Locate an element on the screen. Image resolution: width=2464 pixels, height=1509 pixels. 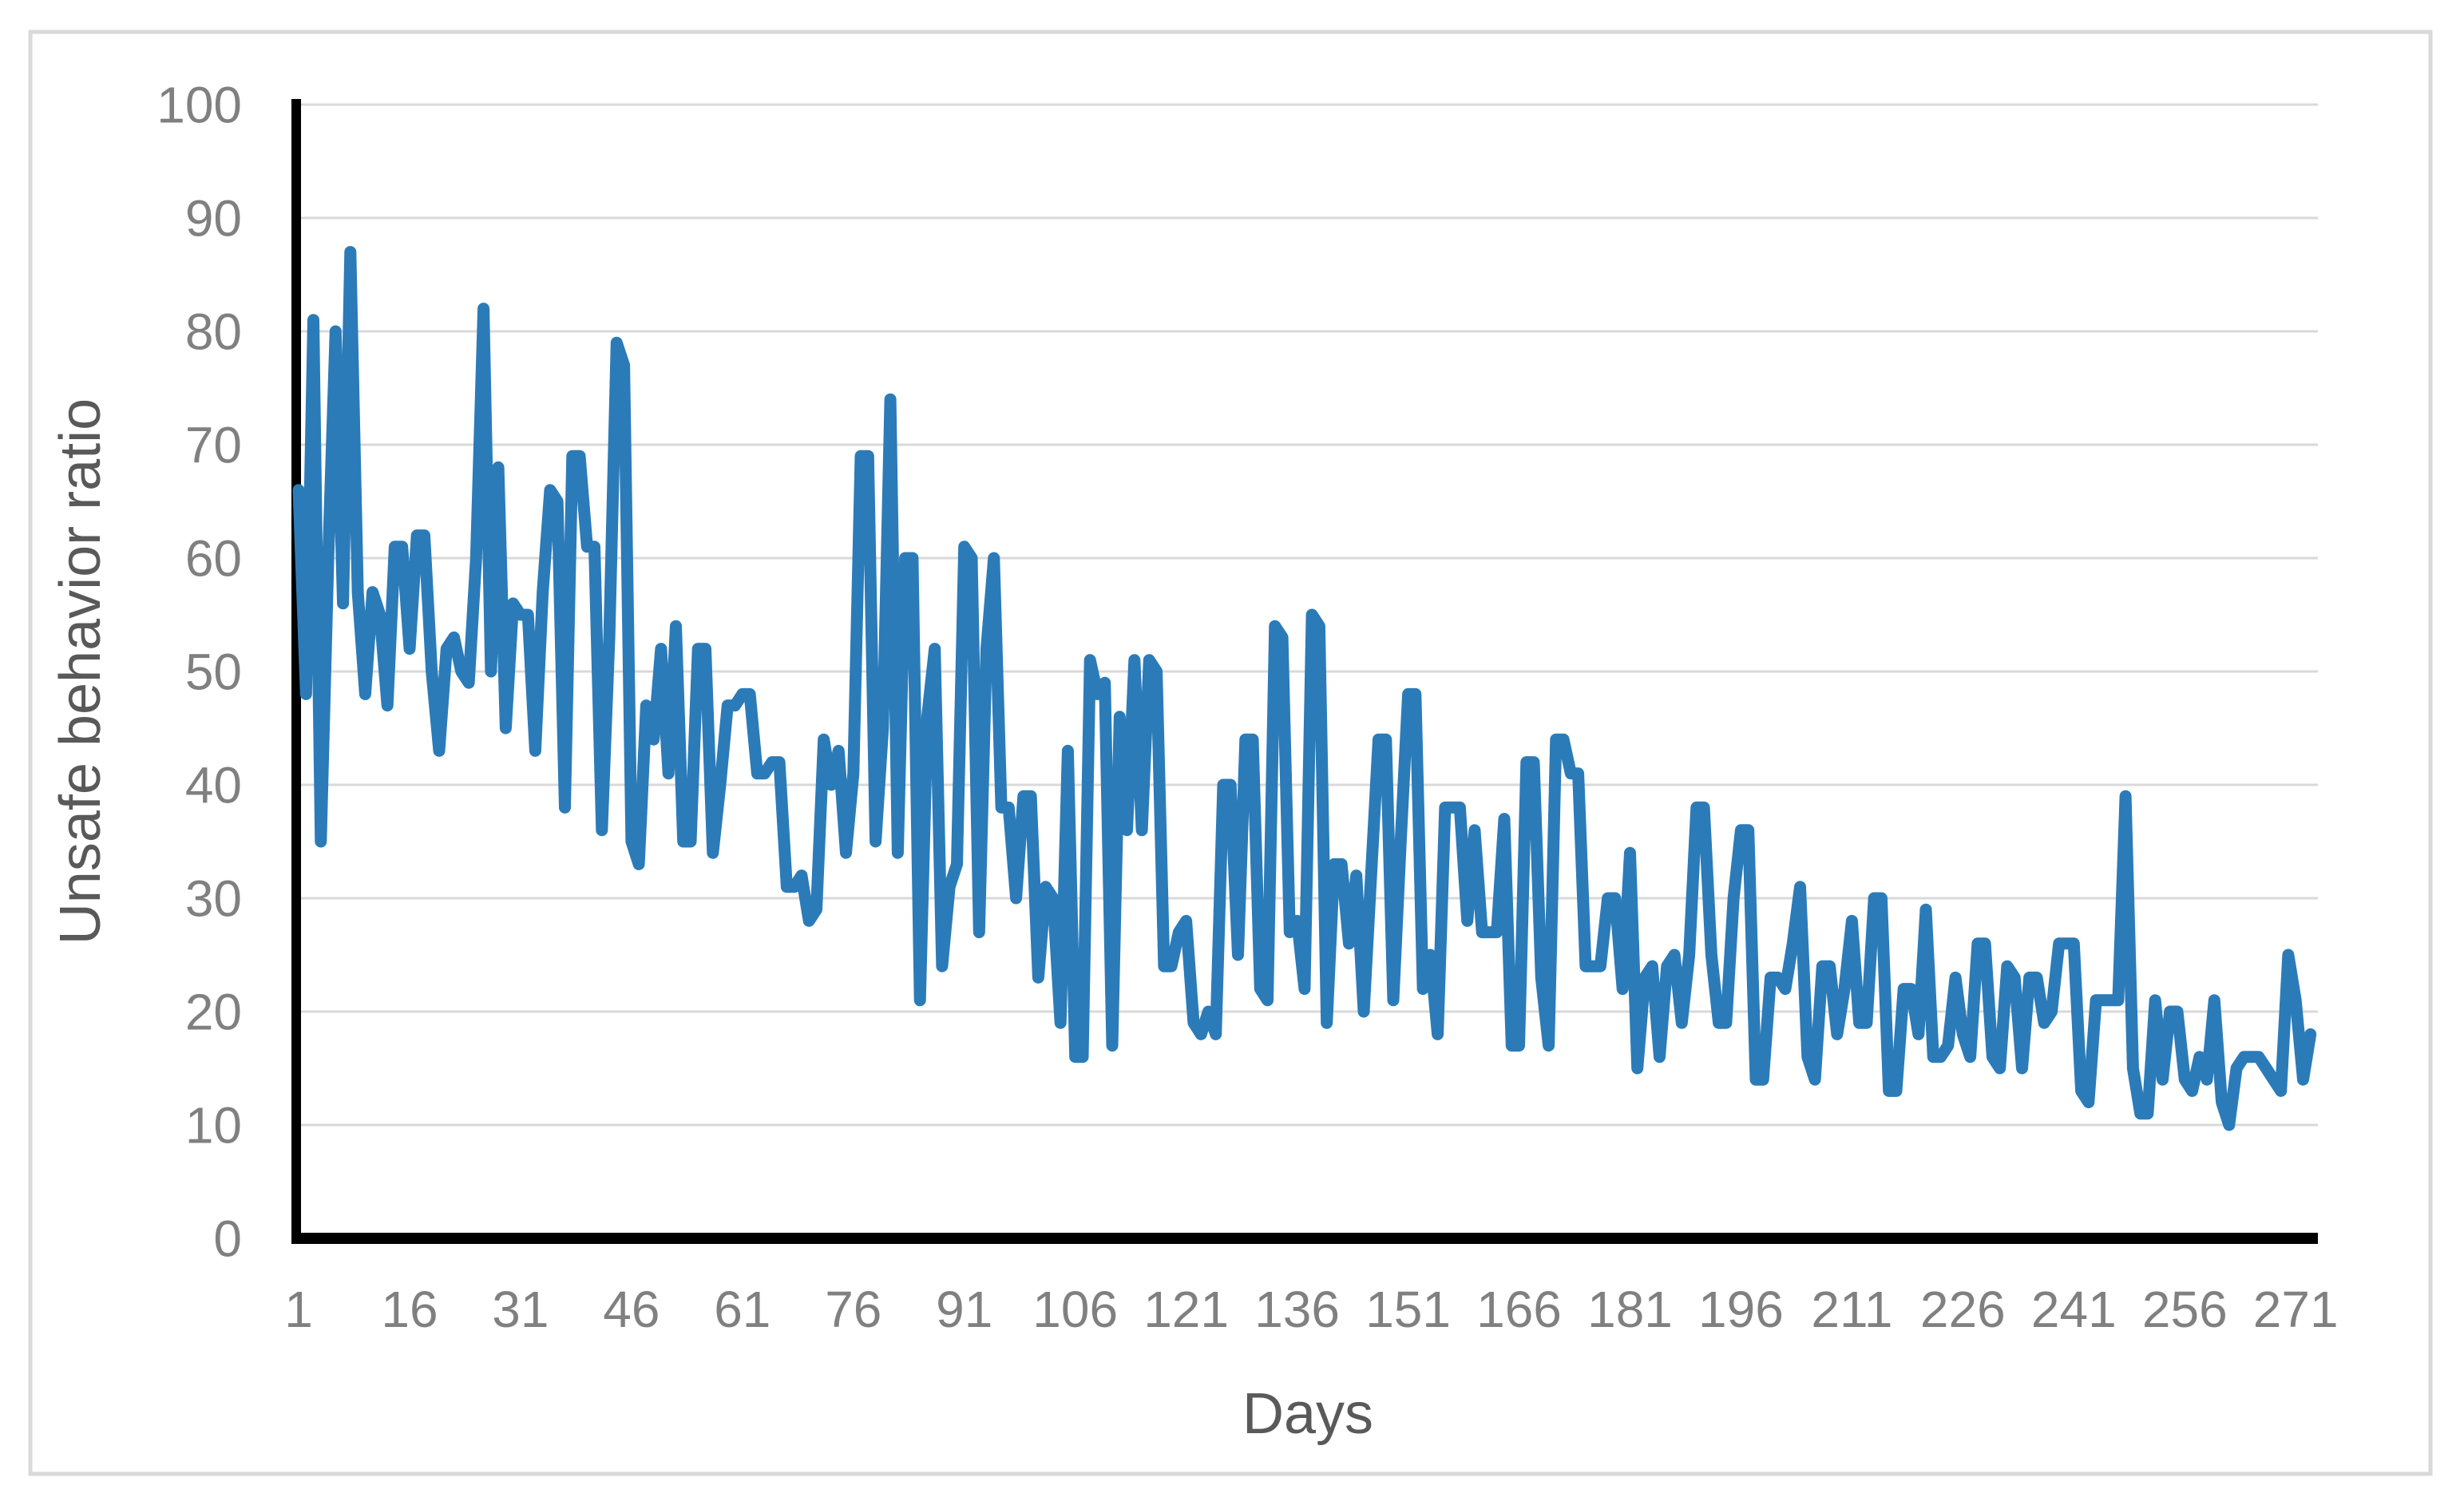
y-tick-label: 100 is located at coordinates (199, 104).